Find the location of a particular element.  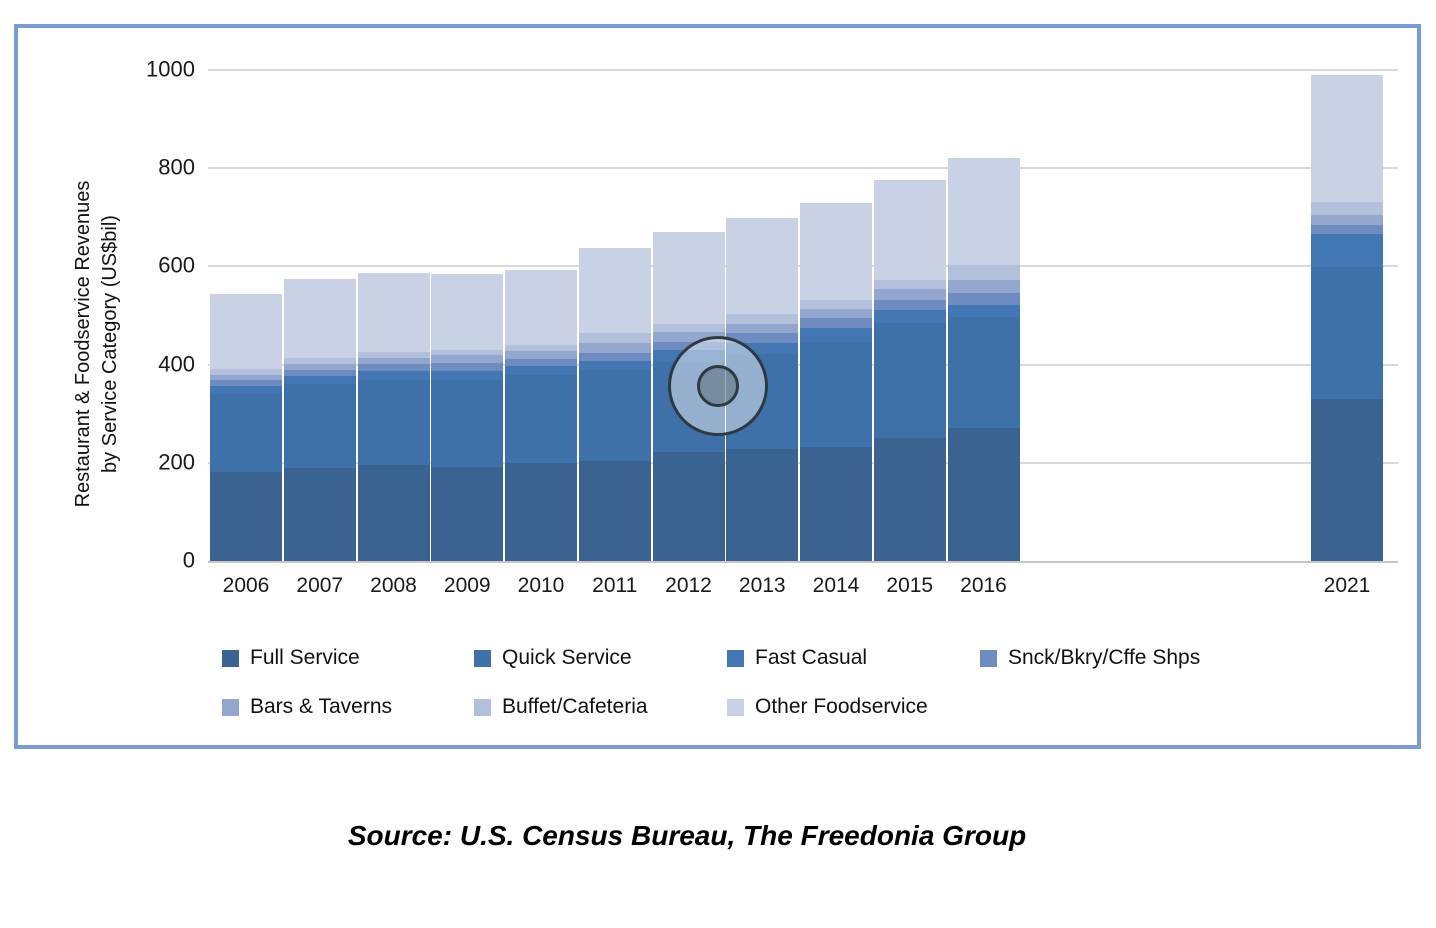

bar-segment-2011-other-foodservice is located at coordinates (614, 290).